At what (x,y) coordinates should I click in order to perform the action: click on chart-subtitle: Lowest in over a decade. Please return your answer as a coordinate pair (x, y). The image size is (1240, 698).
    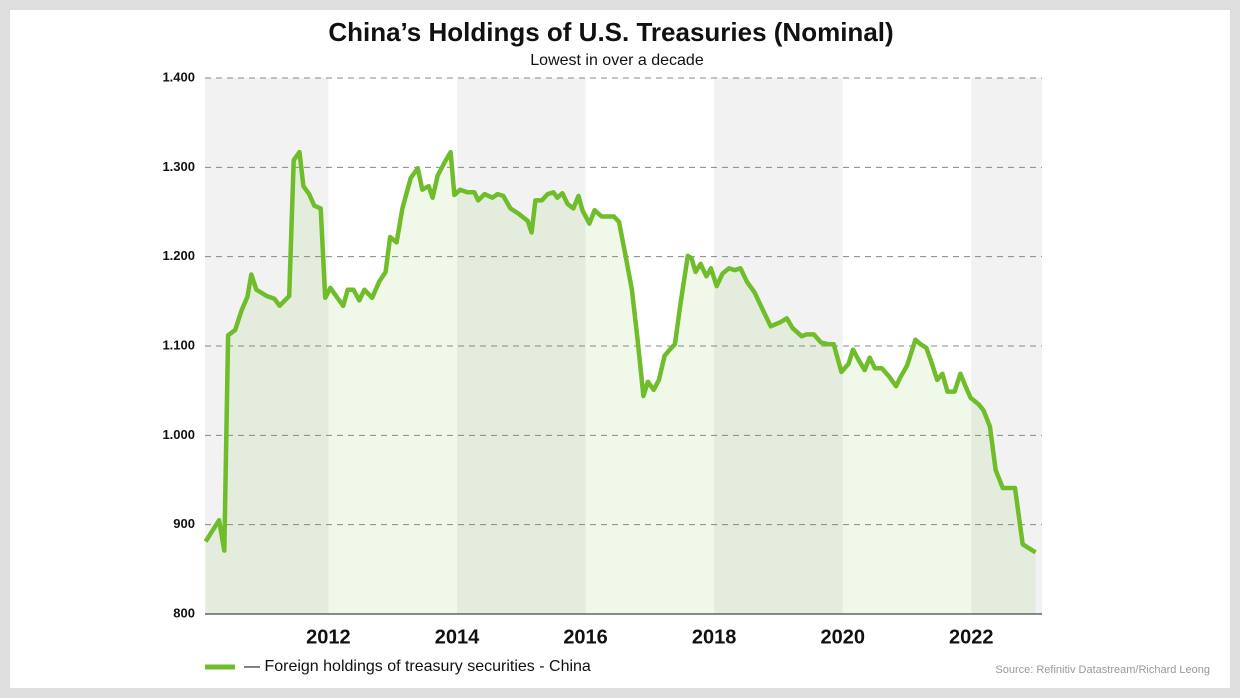
    Looking at the image, I should click on (617, 60).